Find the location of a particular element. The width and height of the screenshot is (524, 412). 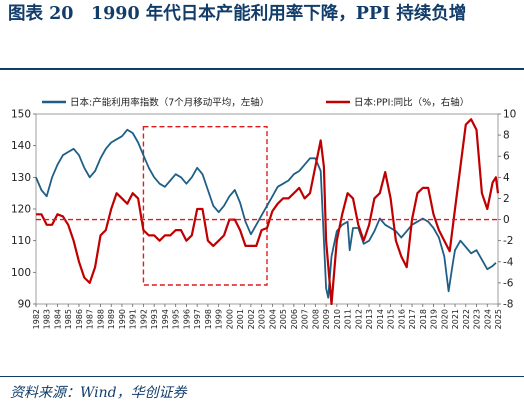

x-tick-label: 2022 is located at coordinates (466, 319).